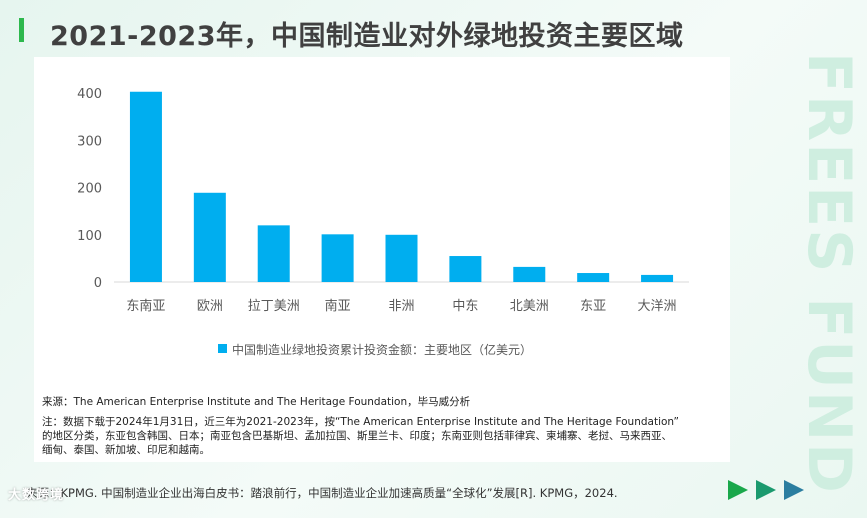  I want to click on legend-label: 中国制造业绿地投资累计投资金额：主要地区（亿美元）, so click(382, 349).